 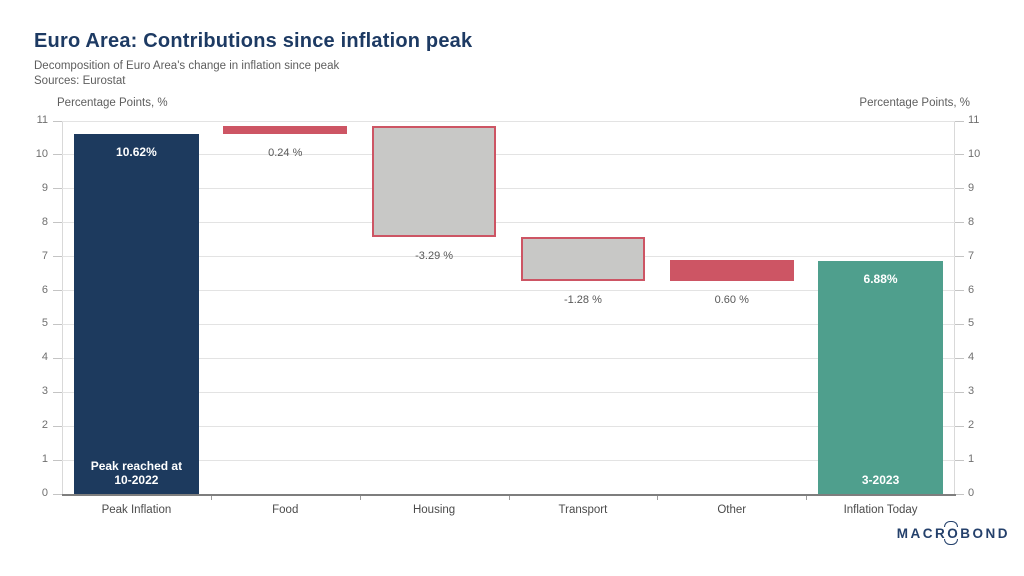 What do you see at coordinates (731, 270) in the screenshot?
I see `bar-other` at bounding box center [731, 270].